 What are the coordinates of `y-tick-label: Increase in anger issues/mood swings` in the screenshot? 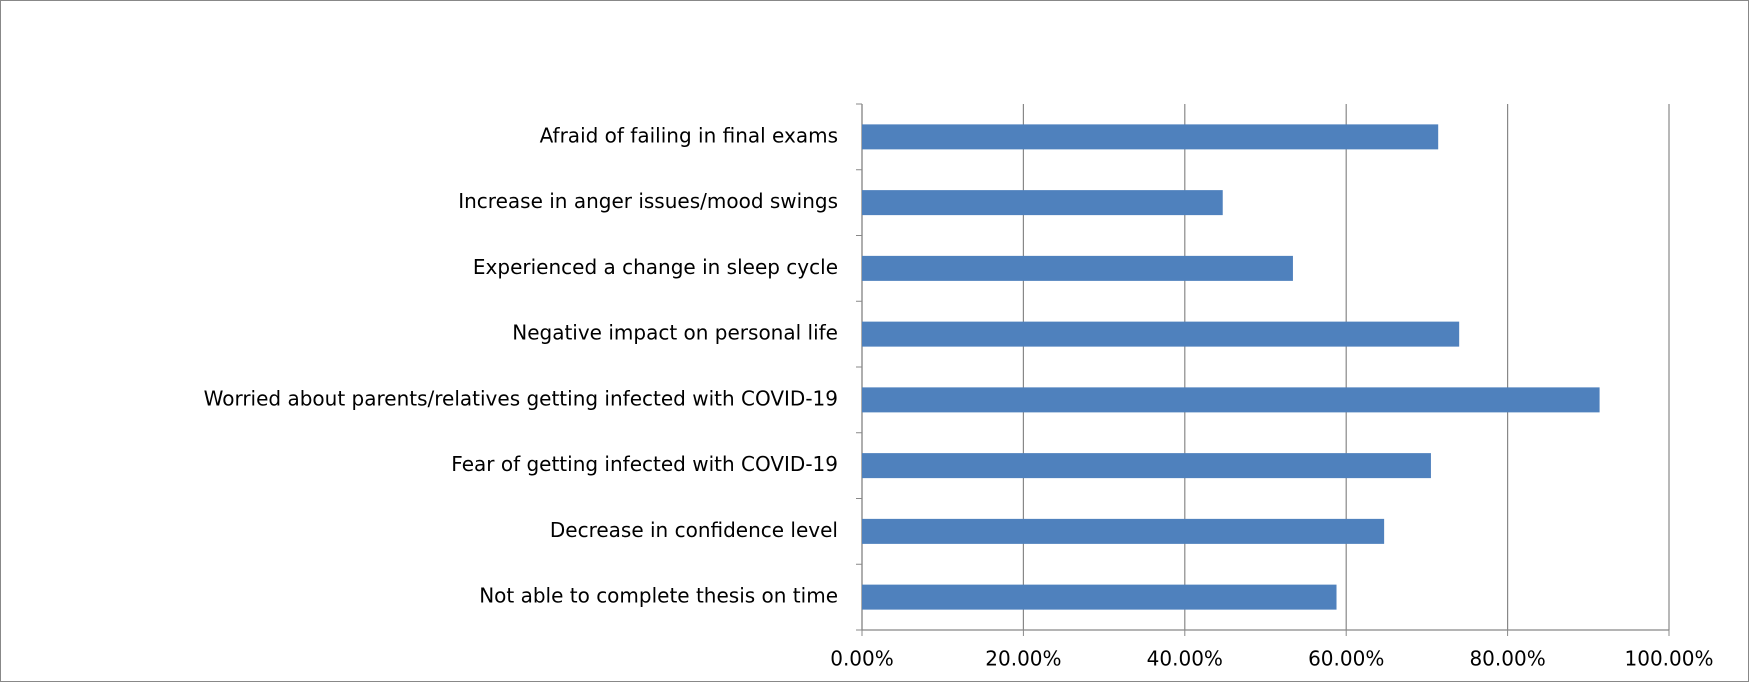 It's located at (648, 201).